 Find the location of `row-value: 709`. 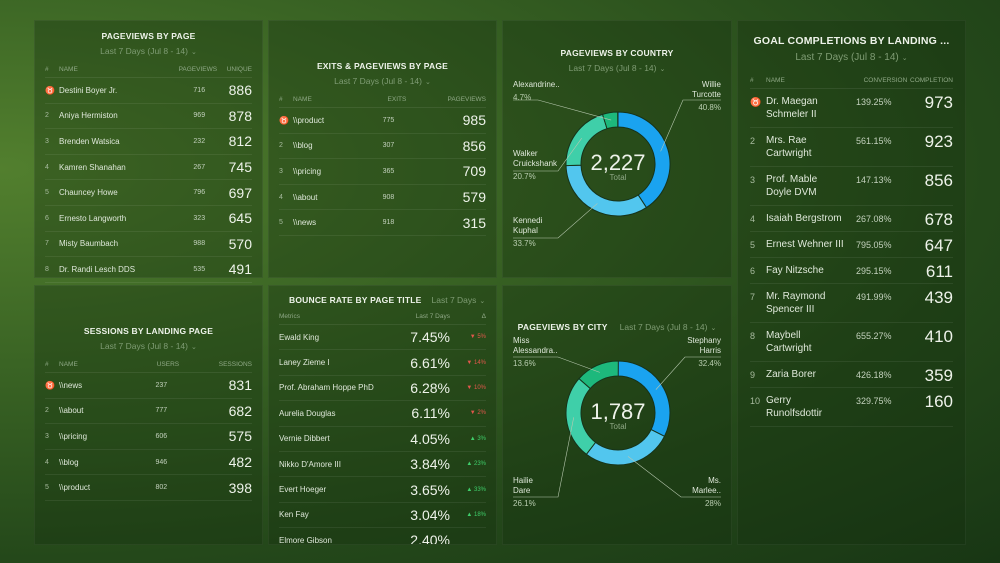

row-value: 709 is located at coordinates (446, 171).